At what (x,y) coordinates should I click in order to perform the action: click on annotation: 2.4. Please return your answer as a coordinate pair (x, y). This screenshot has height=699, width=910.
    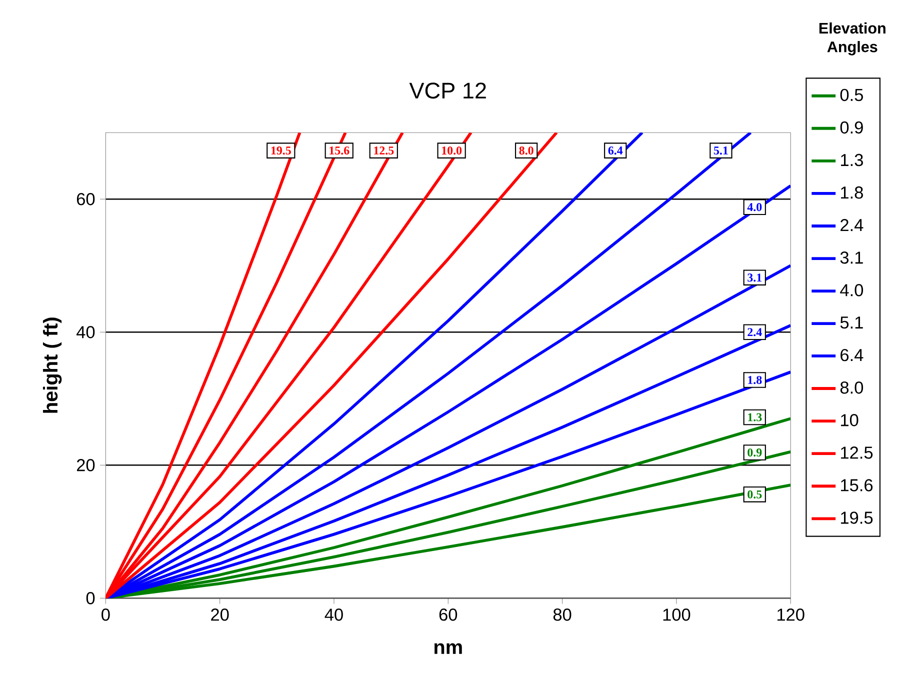
    Looking at the image, I should click on (755, 332).